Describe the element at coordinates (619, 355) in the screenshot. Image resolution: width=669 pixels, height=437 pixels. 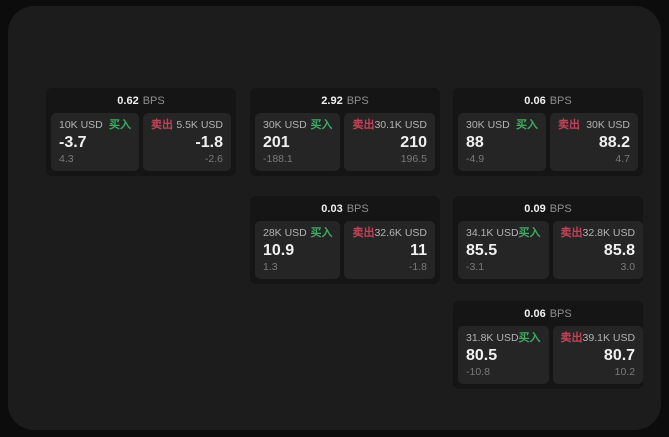
I see `sell-price: 80.7` at that location.